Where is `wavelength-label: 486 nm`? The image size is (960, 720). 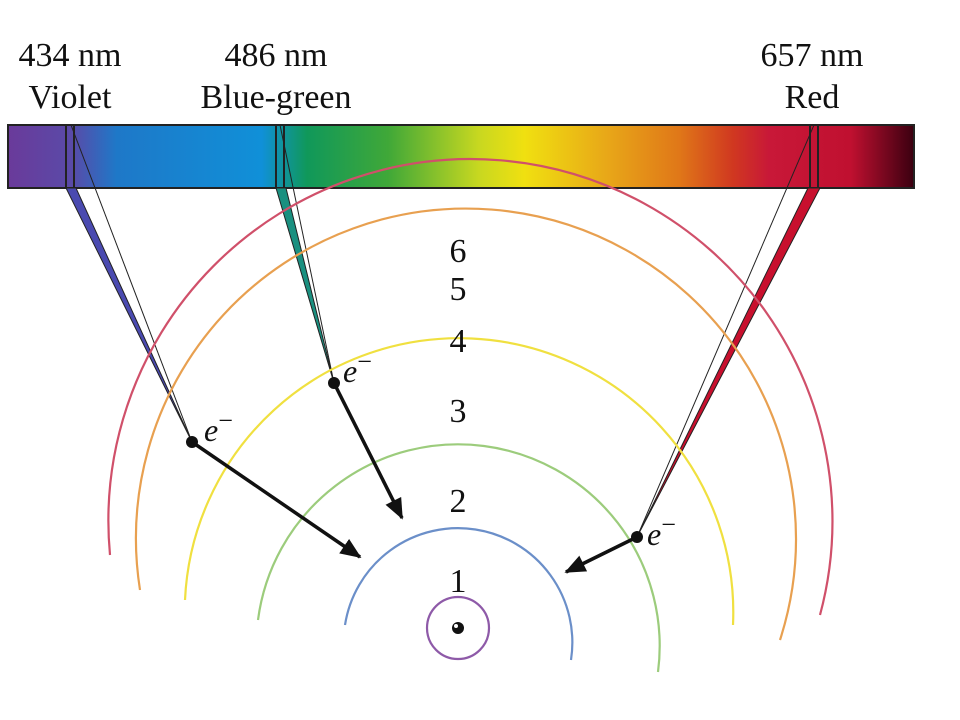
wavelength-label: 486 nm is located at coordinates (276, 55).